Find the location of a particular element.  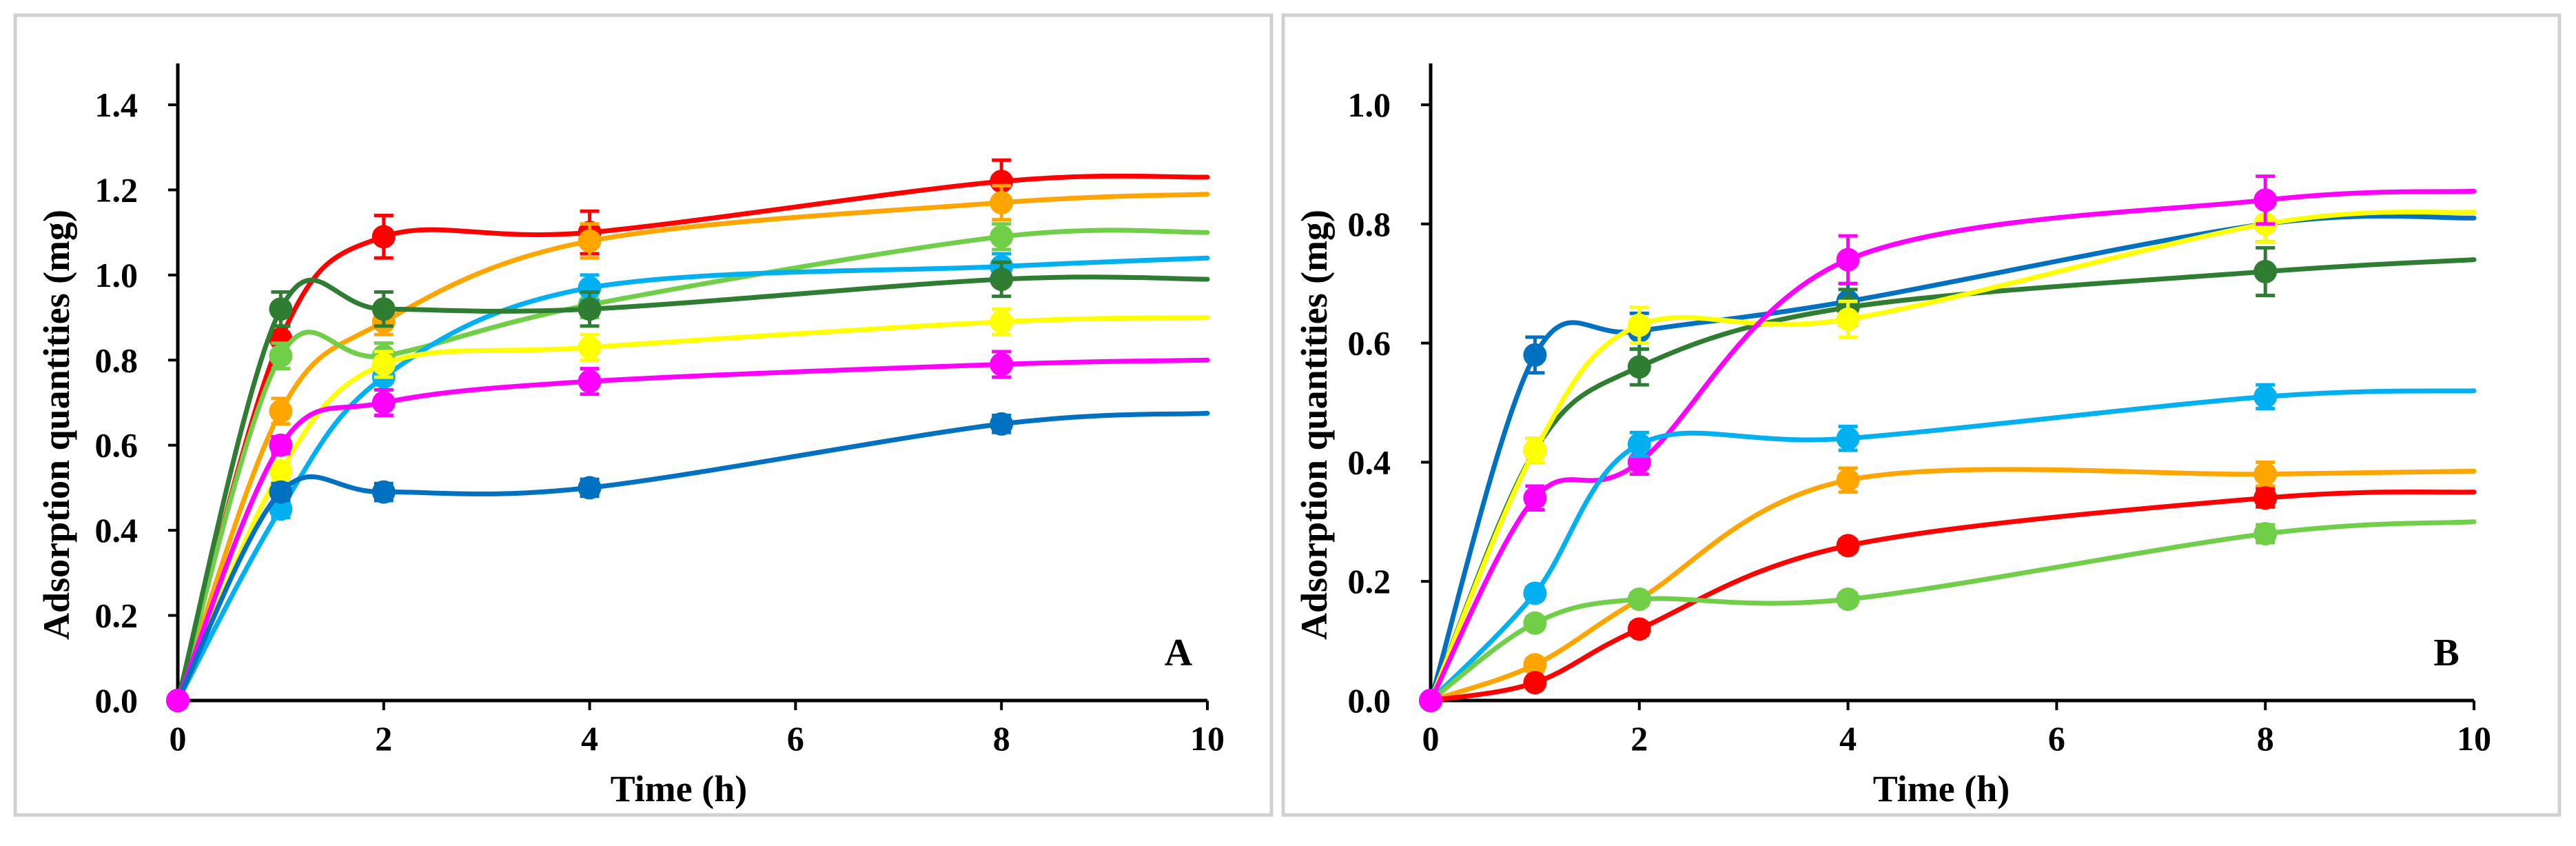

panel-a-x-tick-label: 8 is located at coordinates (1001, 738).